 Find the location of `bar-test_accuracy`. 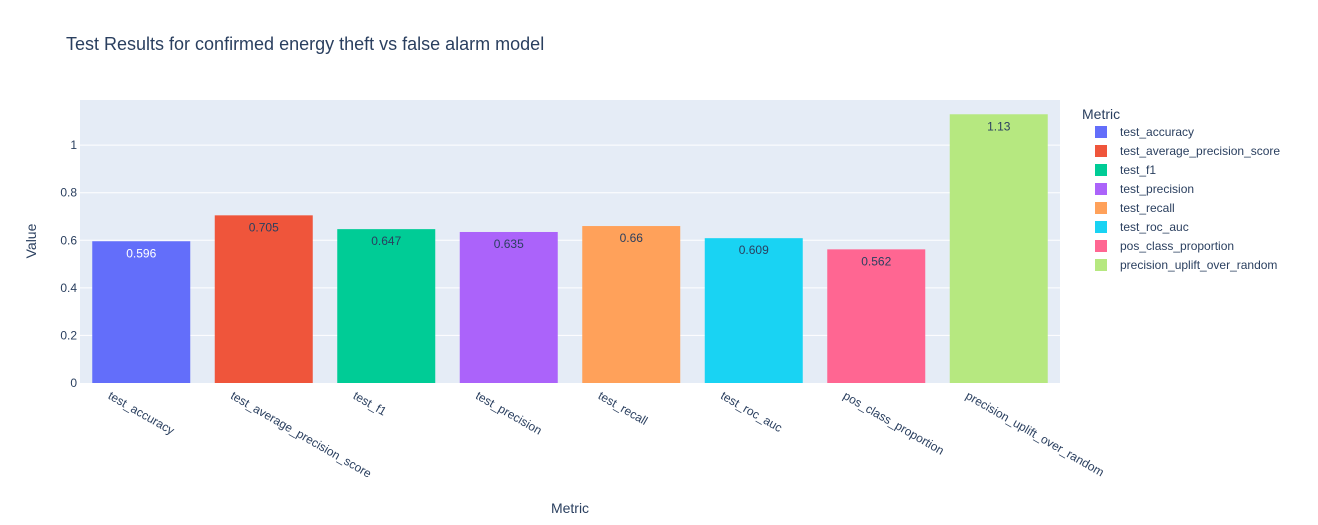

bar-test_accuracy is located at coordinates (141, 312).